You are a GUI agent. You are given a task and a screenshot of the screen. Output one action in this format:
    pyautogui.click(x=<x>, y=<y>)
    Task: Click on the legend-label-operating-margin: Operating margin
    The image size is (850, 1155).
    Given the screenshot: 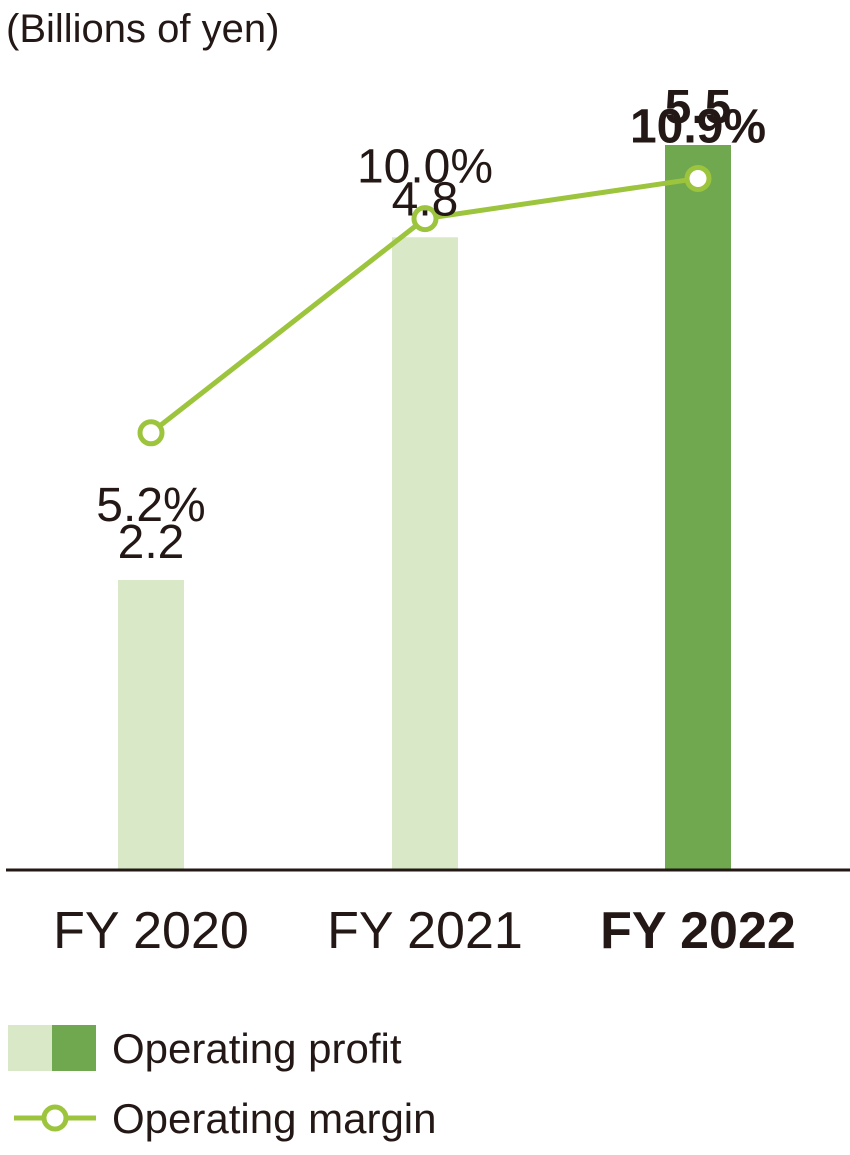 What is the action you would take?
    pyautogui.click(x=274, y=1118)
    